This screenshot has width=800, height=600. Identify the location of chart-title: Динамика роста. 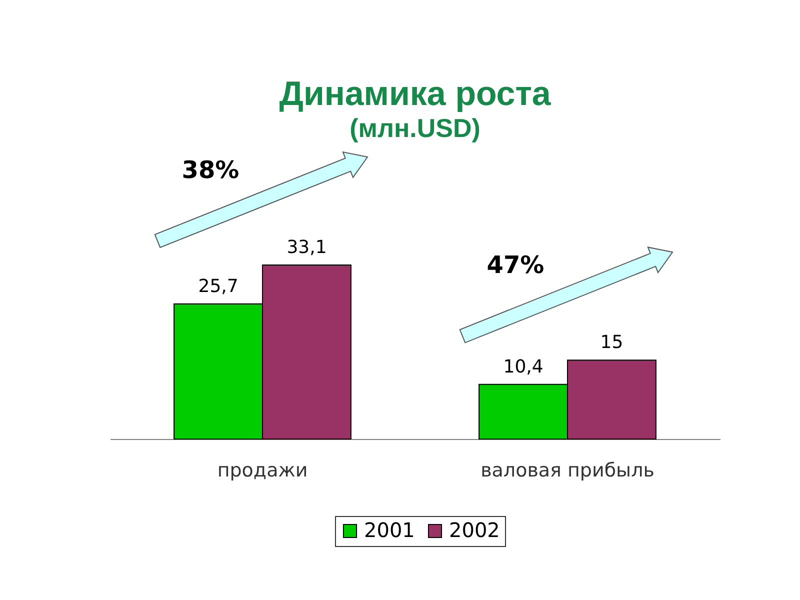
(415, 94).